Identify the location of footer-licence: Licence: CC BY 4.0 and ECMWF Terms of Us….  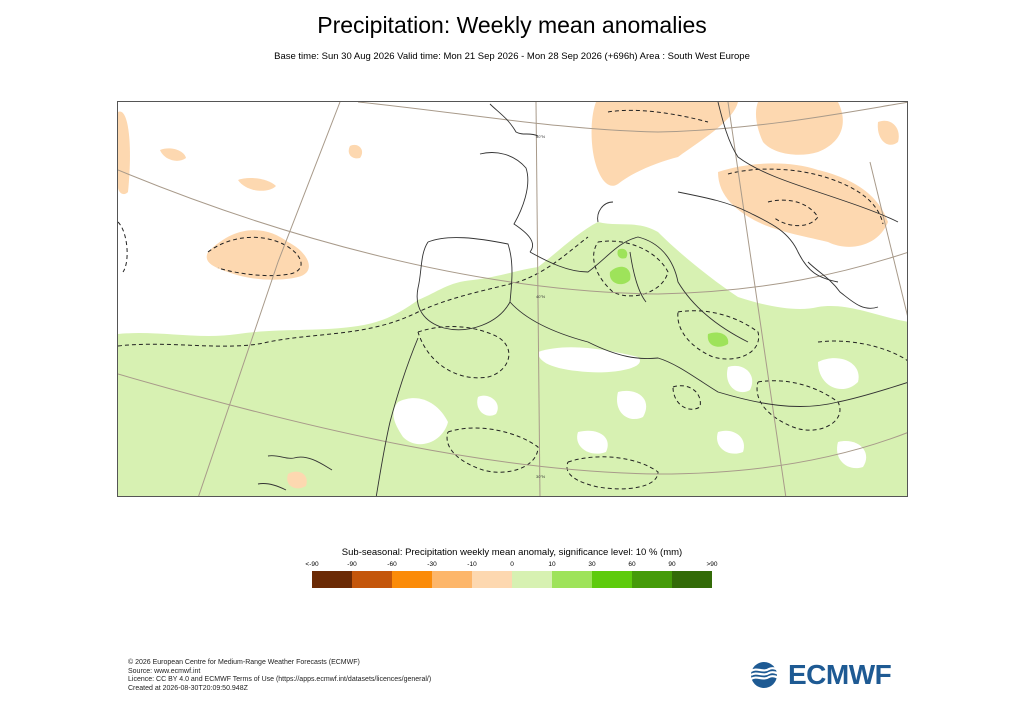
(280, 680).